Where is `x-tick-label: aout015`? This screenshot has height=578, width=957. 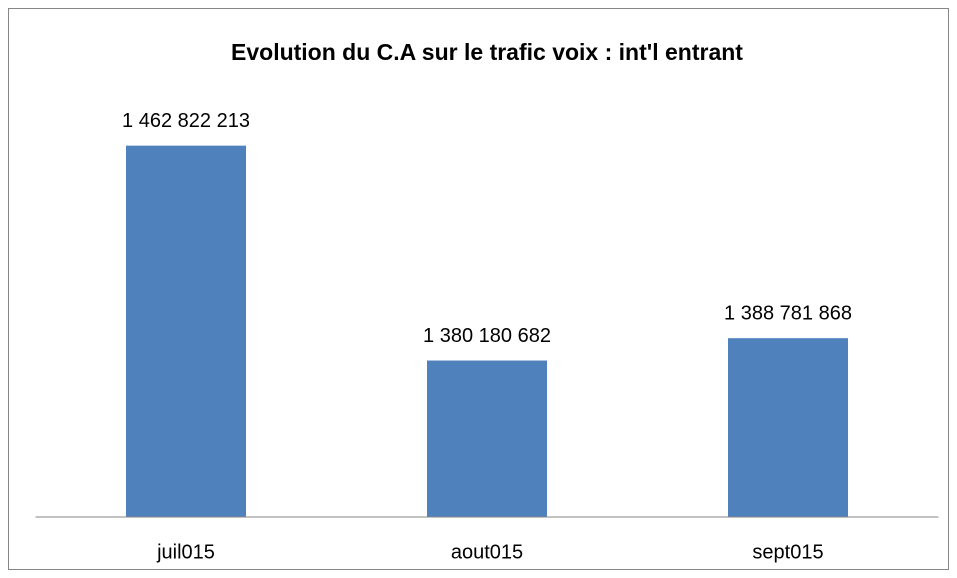
x-tick-label: aout015 is located at coordinates (487, 552).